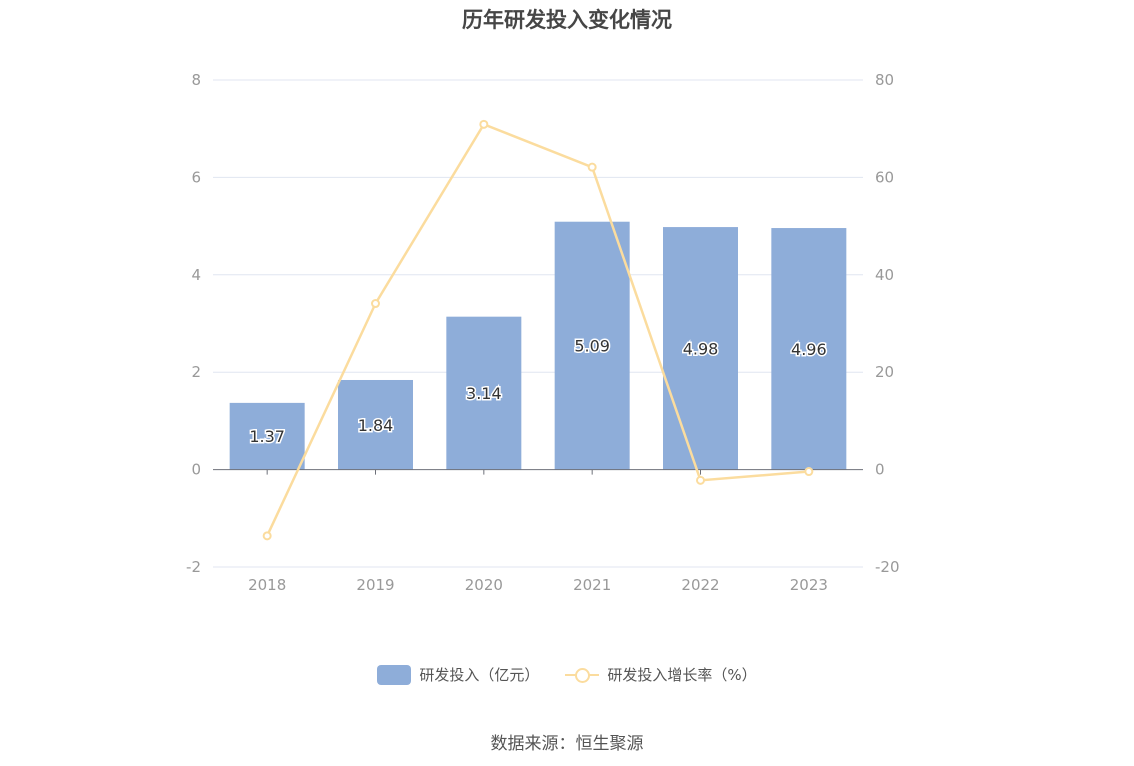 The height and width of the screenshot is (766, 1134). Describe the element at coordinates (479, 675) in the screenshot. I see `legend-label-bar: 研发投入（亿元）` at that location.